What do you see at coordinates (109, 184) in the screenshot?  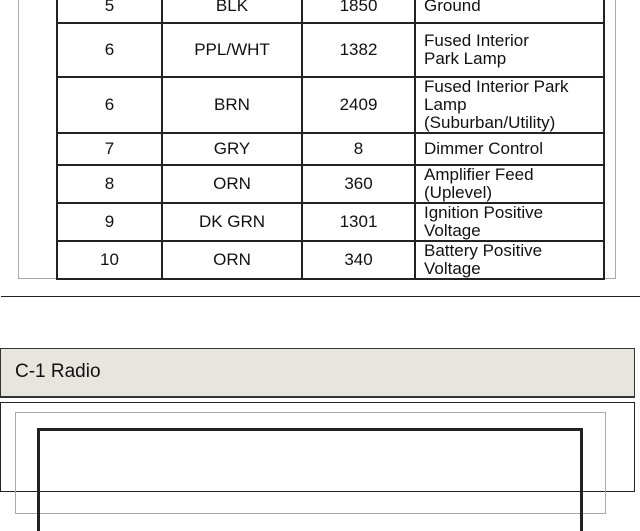 I see `pin-cell: 8` at bounding box center [109, 184].